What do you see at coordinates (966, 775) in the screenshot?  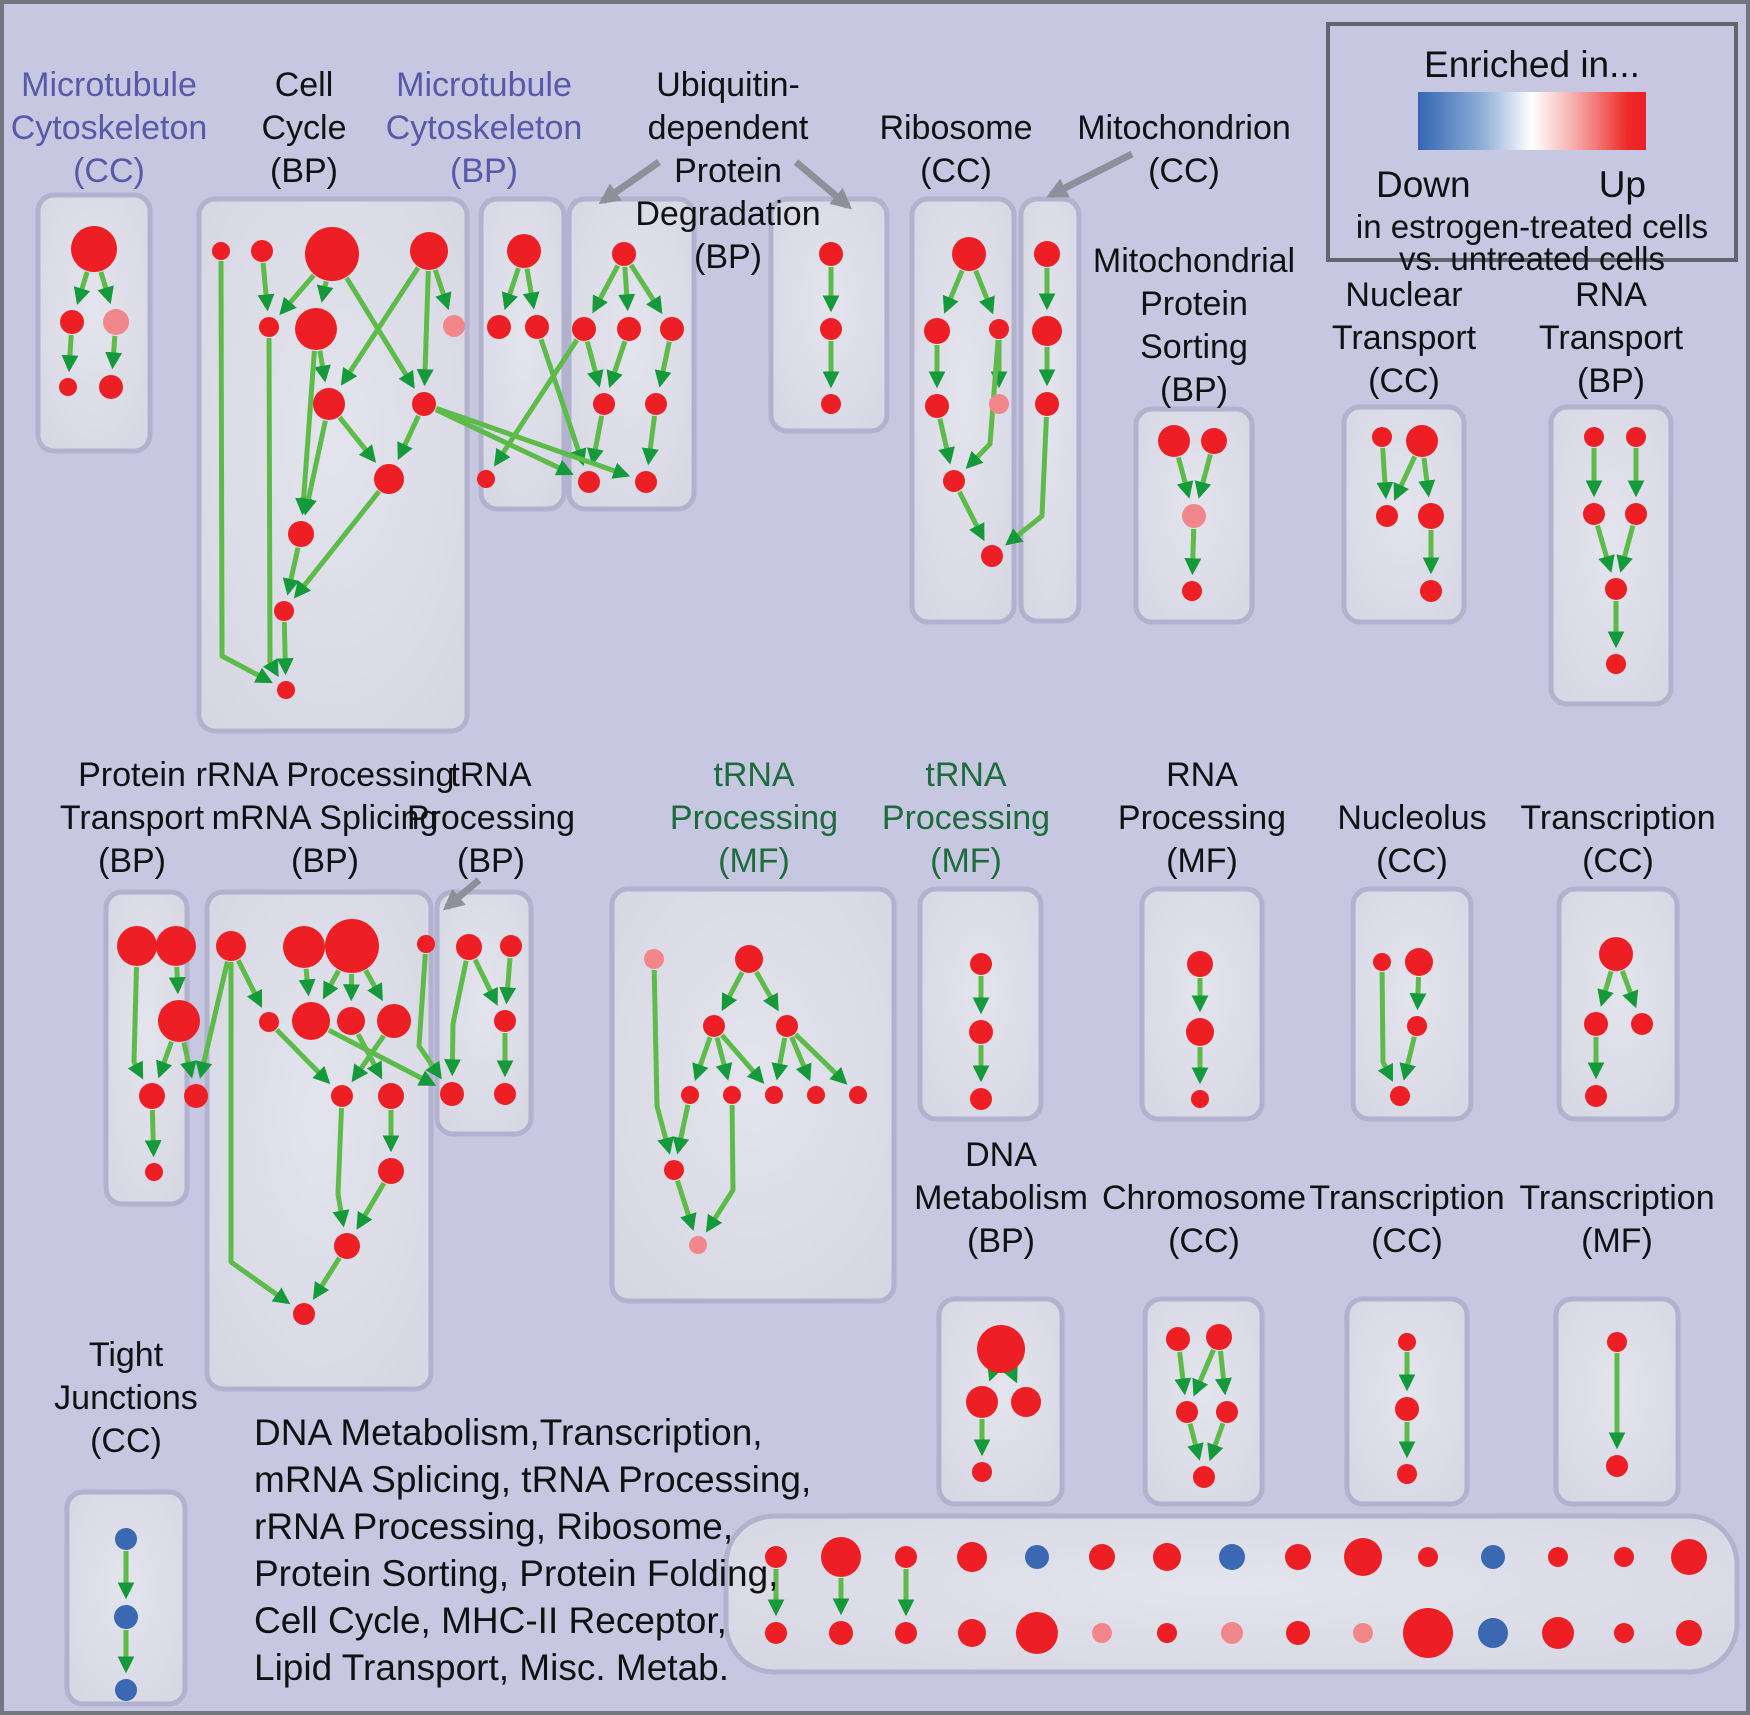 I see `cluster-label: tRNA` at bounding box center [966, 775].